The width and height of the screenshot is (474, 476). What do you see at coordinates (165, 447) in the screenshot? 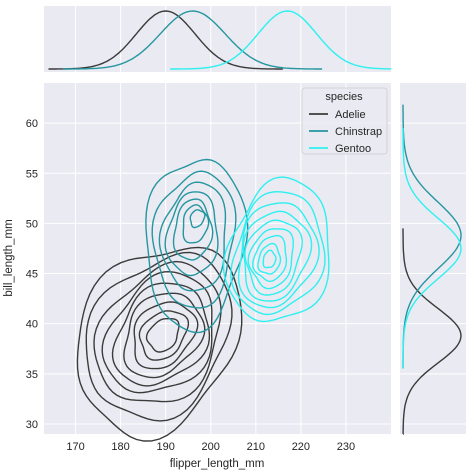
I see `x-tick-label: 190` at bounding box center [165, 447].